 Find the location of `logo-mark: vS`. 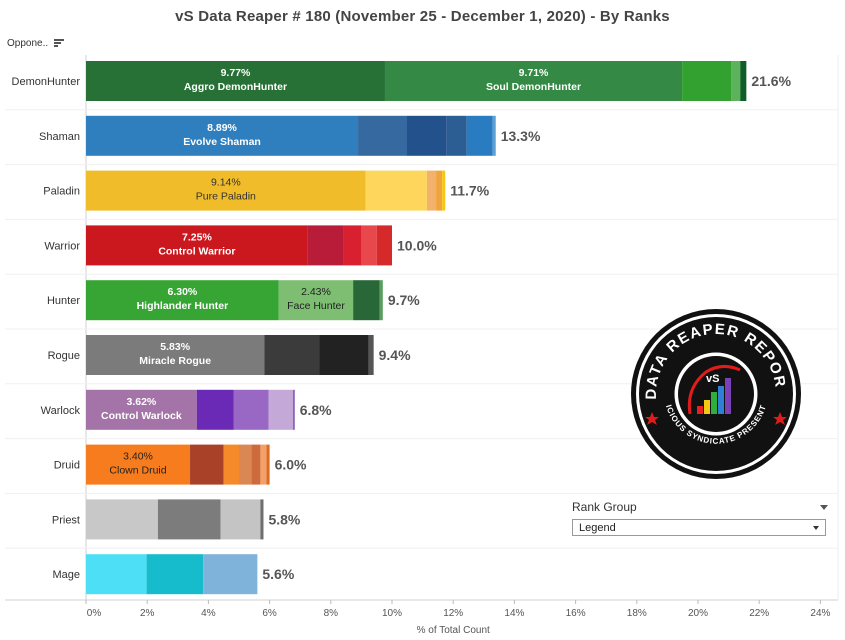

logo-mark: vS is located at coordinates (712, 379).